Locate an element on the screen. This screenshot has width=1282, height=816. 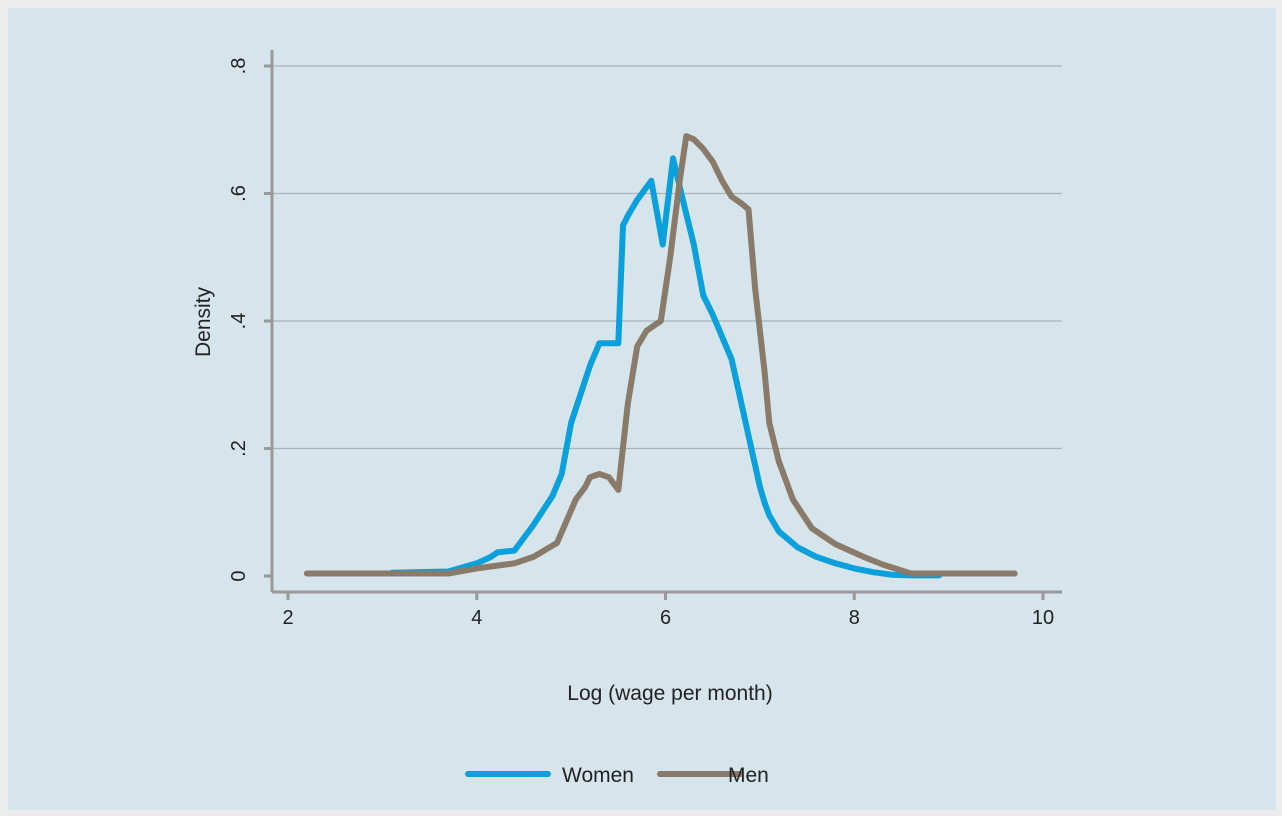
legend: Women Men is located at coordinates (617, 775).